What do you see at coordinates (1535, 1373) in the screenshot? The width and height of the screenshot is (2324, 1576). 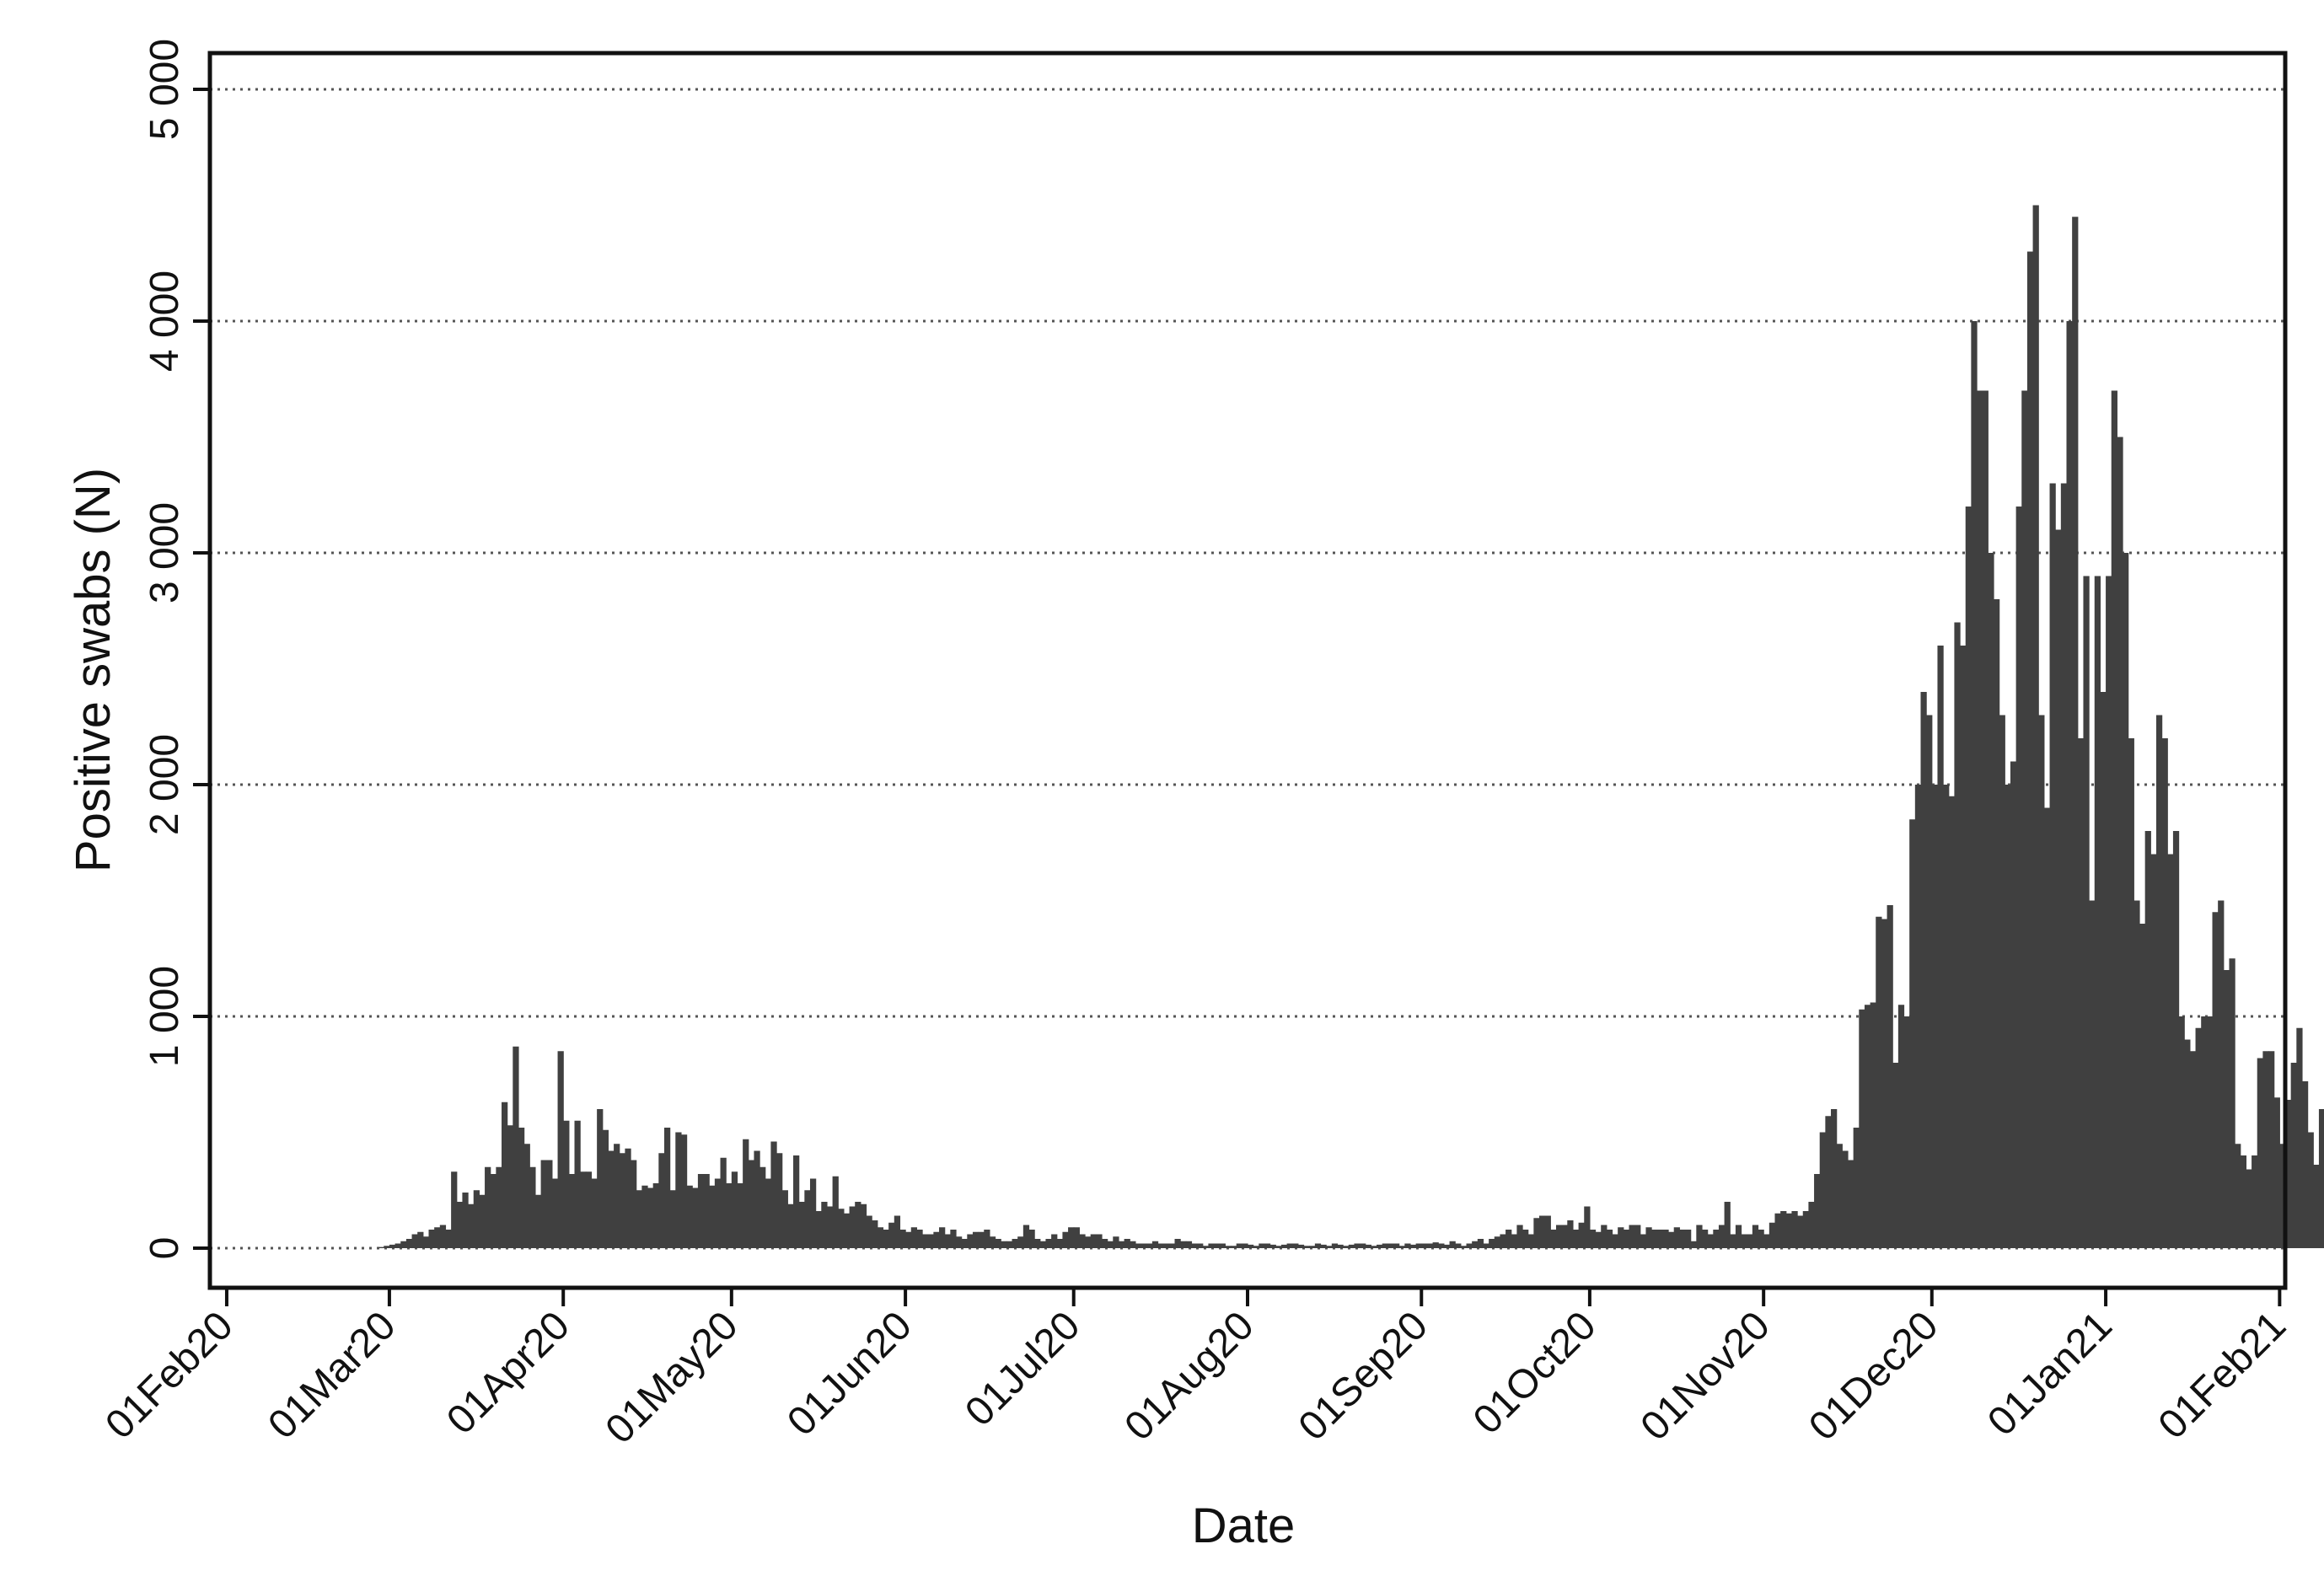 I see `x-tick-label: 01Oct20` at bounding box center [1535, 1373].